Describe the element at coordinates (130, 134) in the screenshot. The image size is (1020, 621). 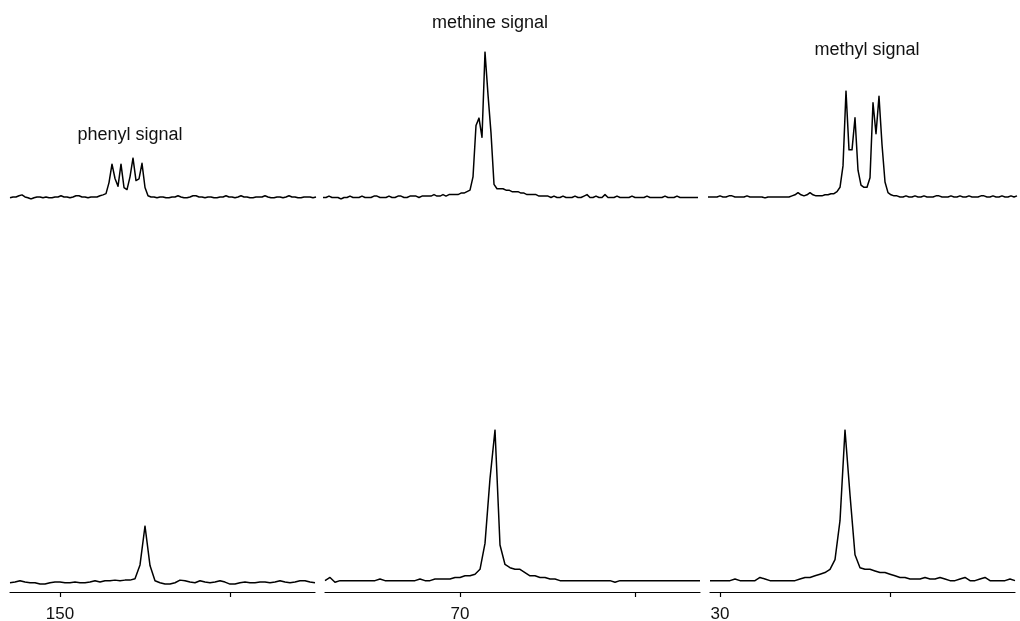
I see `chart-title: phenyl signal` at that location.